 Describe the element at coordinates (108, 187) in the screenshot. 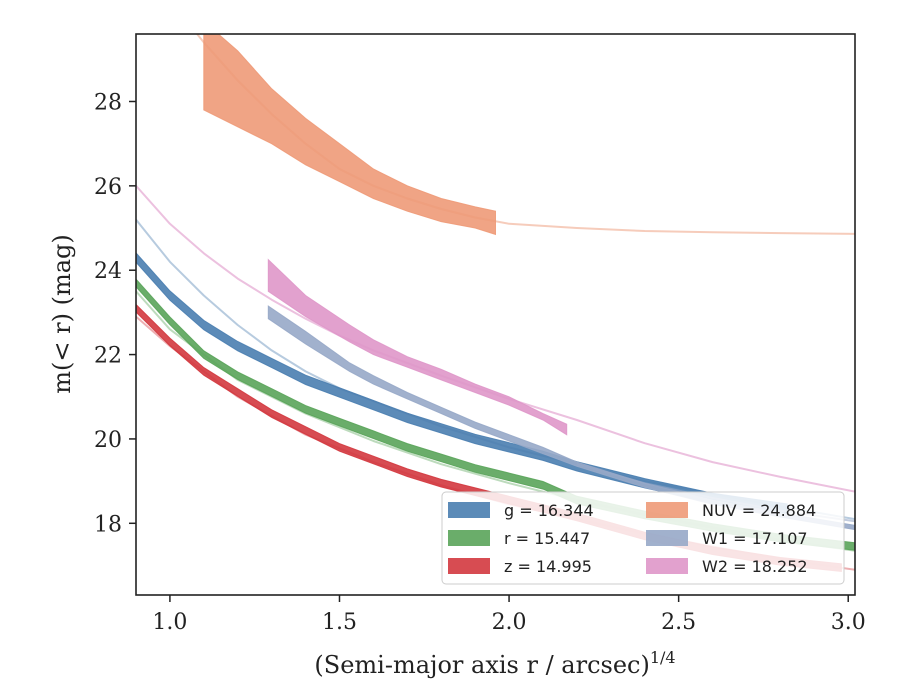

I see `y-tick-label: 26` at that location.